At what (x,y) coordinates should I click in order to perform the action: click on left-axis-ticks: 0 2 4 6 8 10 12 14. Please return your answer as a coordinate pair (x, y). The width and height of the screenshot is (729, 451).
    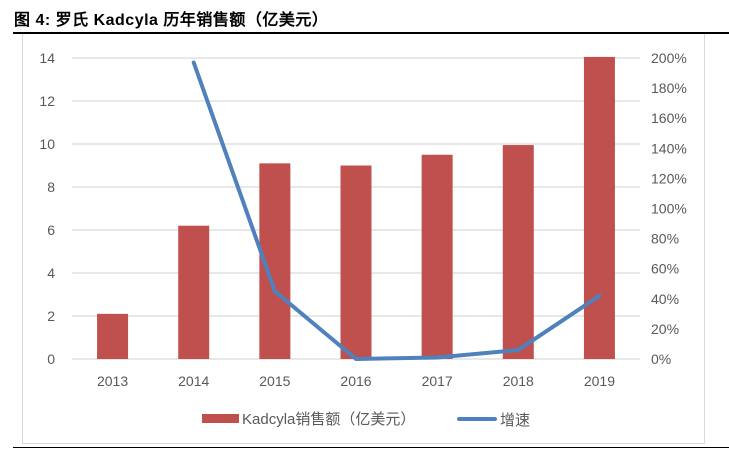
    Looking at the image, I should click on (47, 208).